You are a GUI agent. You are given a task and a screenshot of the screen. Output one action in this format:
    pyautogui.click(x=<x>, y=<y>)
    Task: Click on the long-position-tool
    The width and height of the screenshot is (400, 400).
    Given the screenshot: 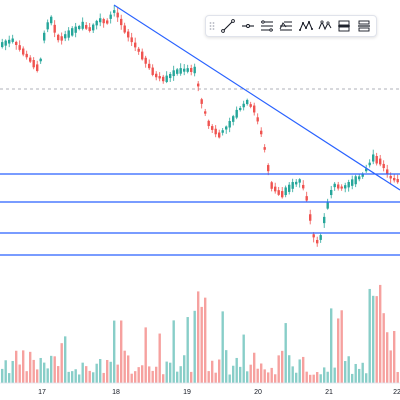 What is the action you would take?
    pyautogui.click(x=344, y=26)
    